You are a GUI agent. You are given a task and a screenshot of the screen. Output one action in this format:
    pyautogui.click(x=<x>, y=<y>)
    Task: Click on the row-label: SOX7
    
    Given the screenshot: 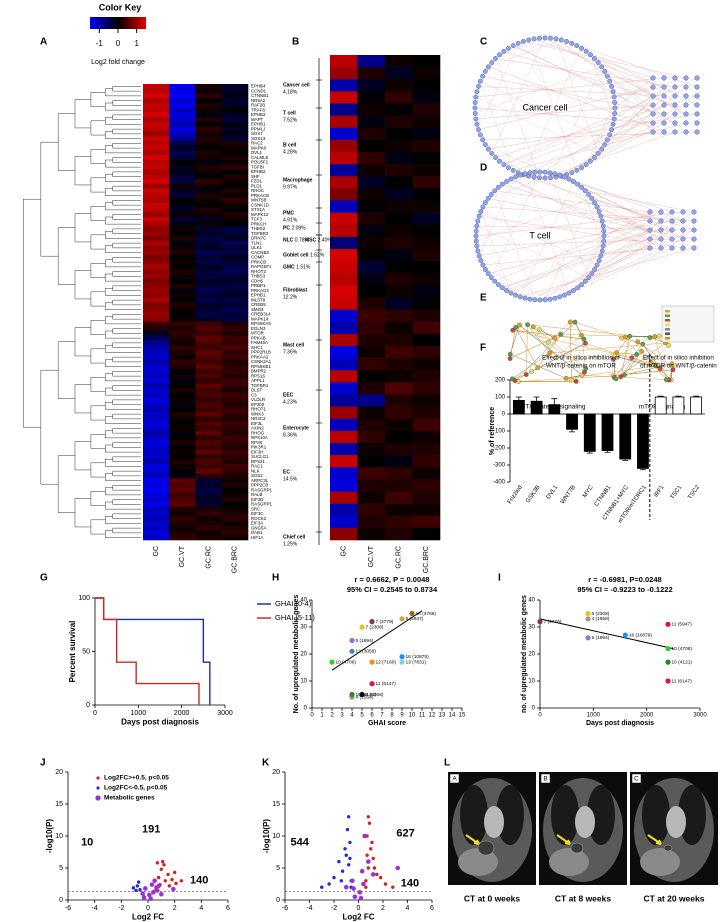 What is the action you would take?
    pyautogui.click(x=257, y=133)
    